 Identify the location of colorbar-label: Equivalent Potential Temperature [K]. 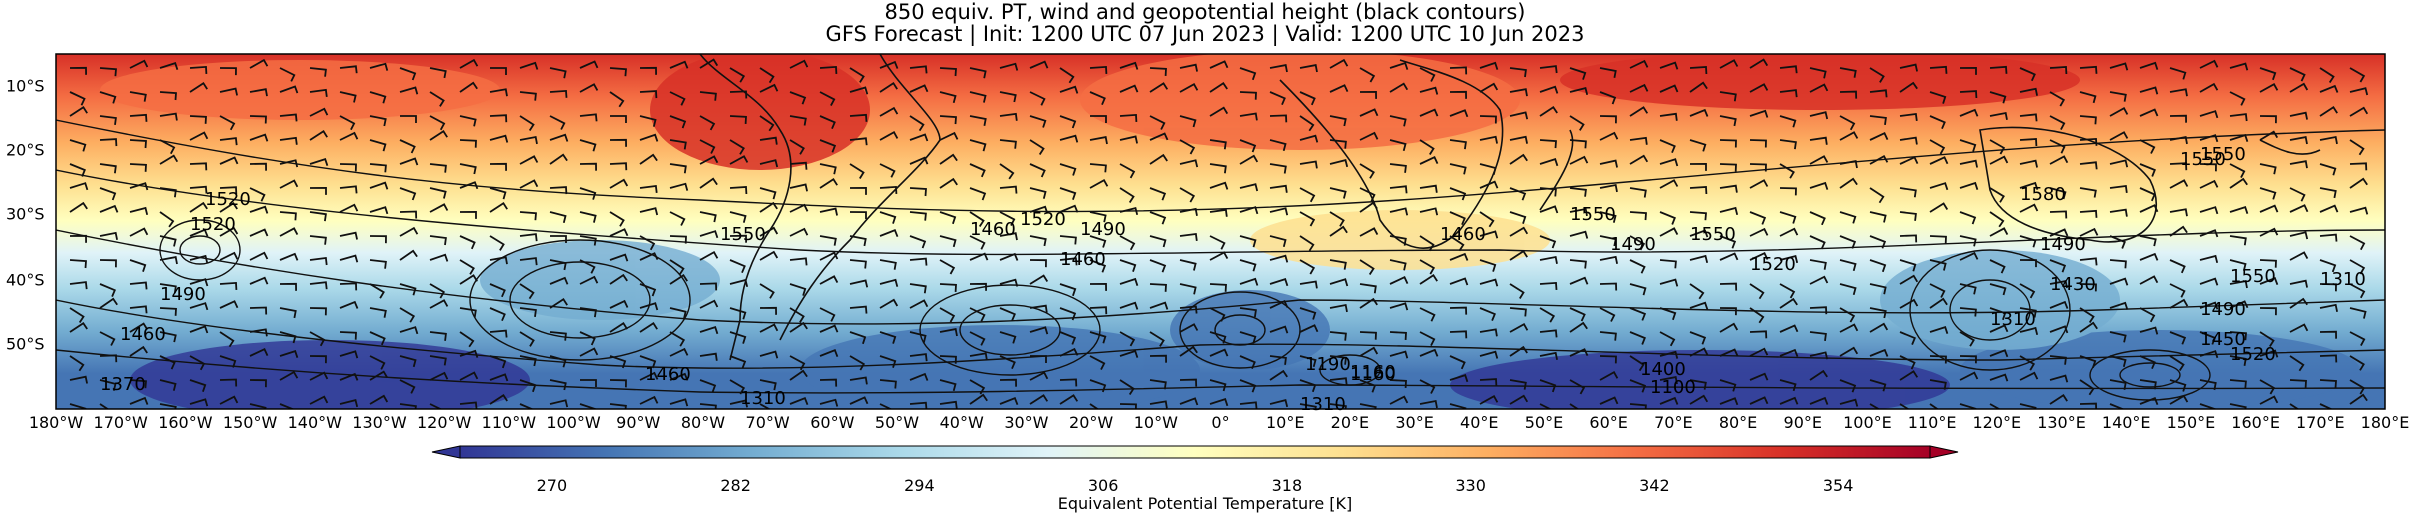
(1205, 503).